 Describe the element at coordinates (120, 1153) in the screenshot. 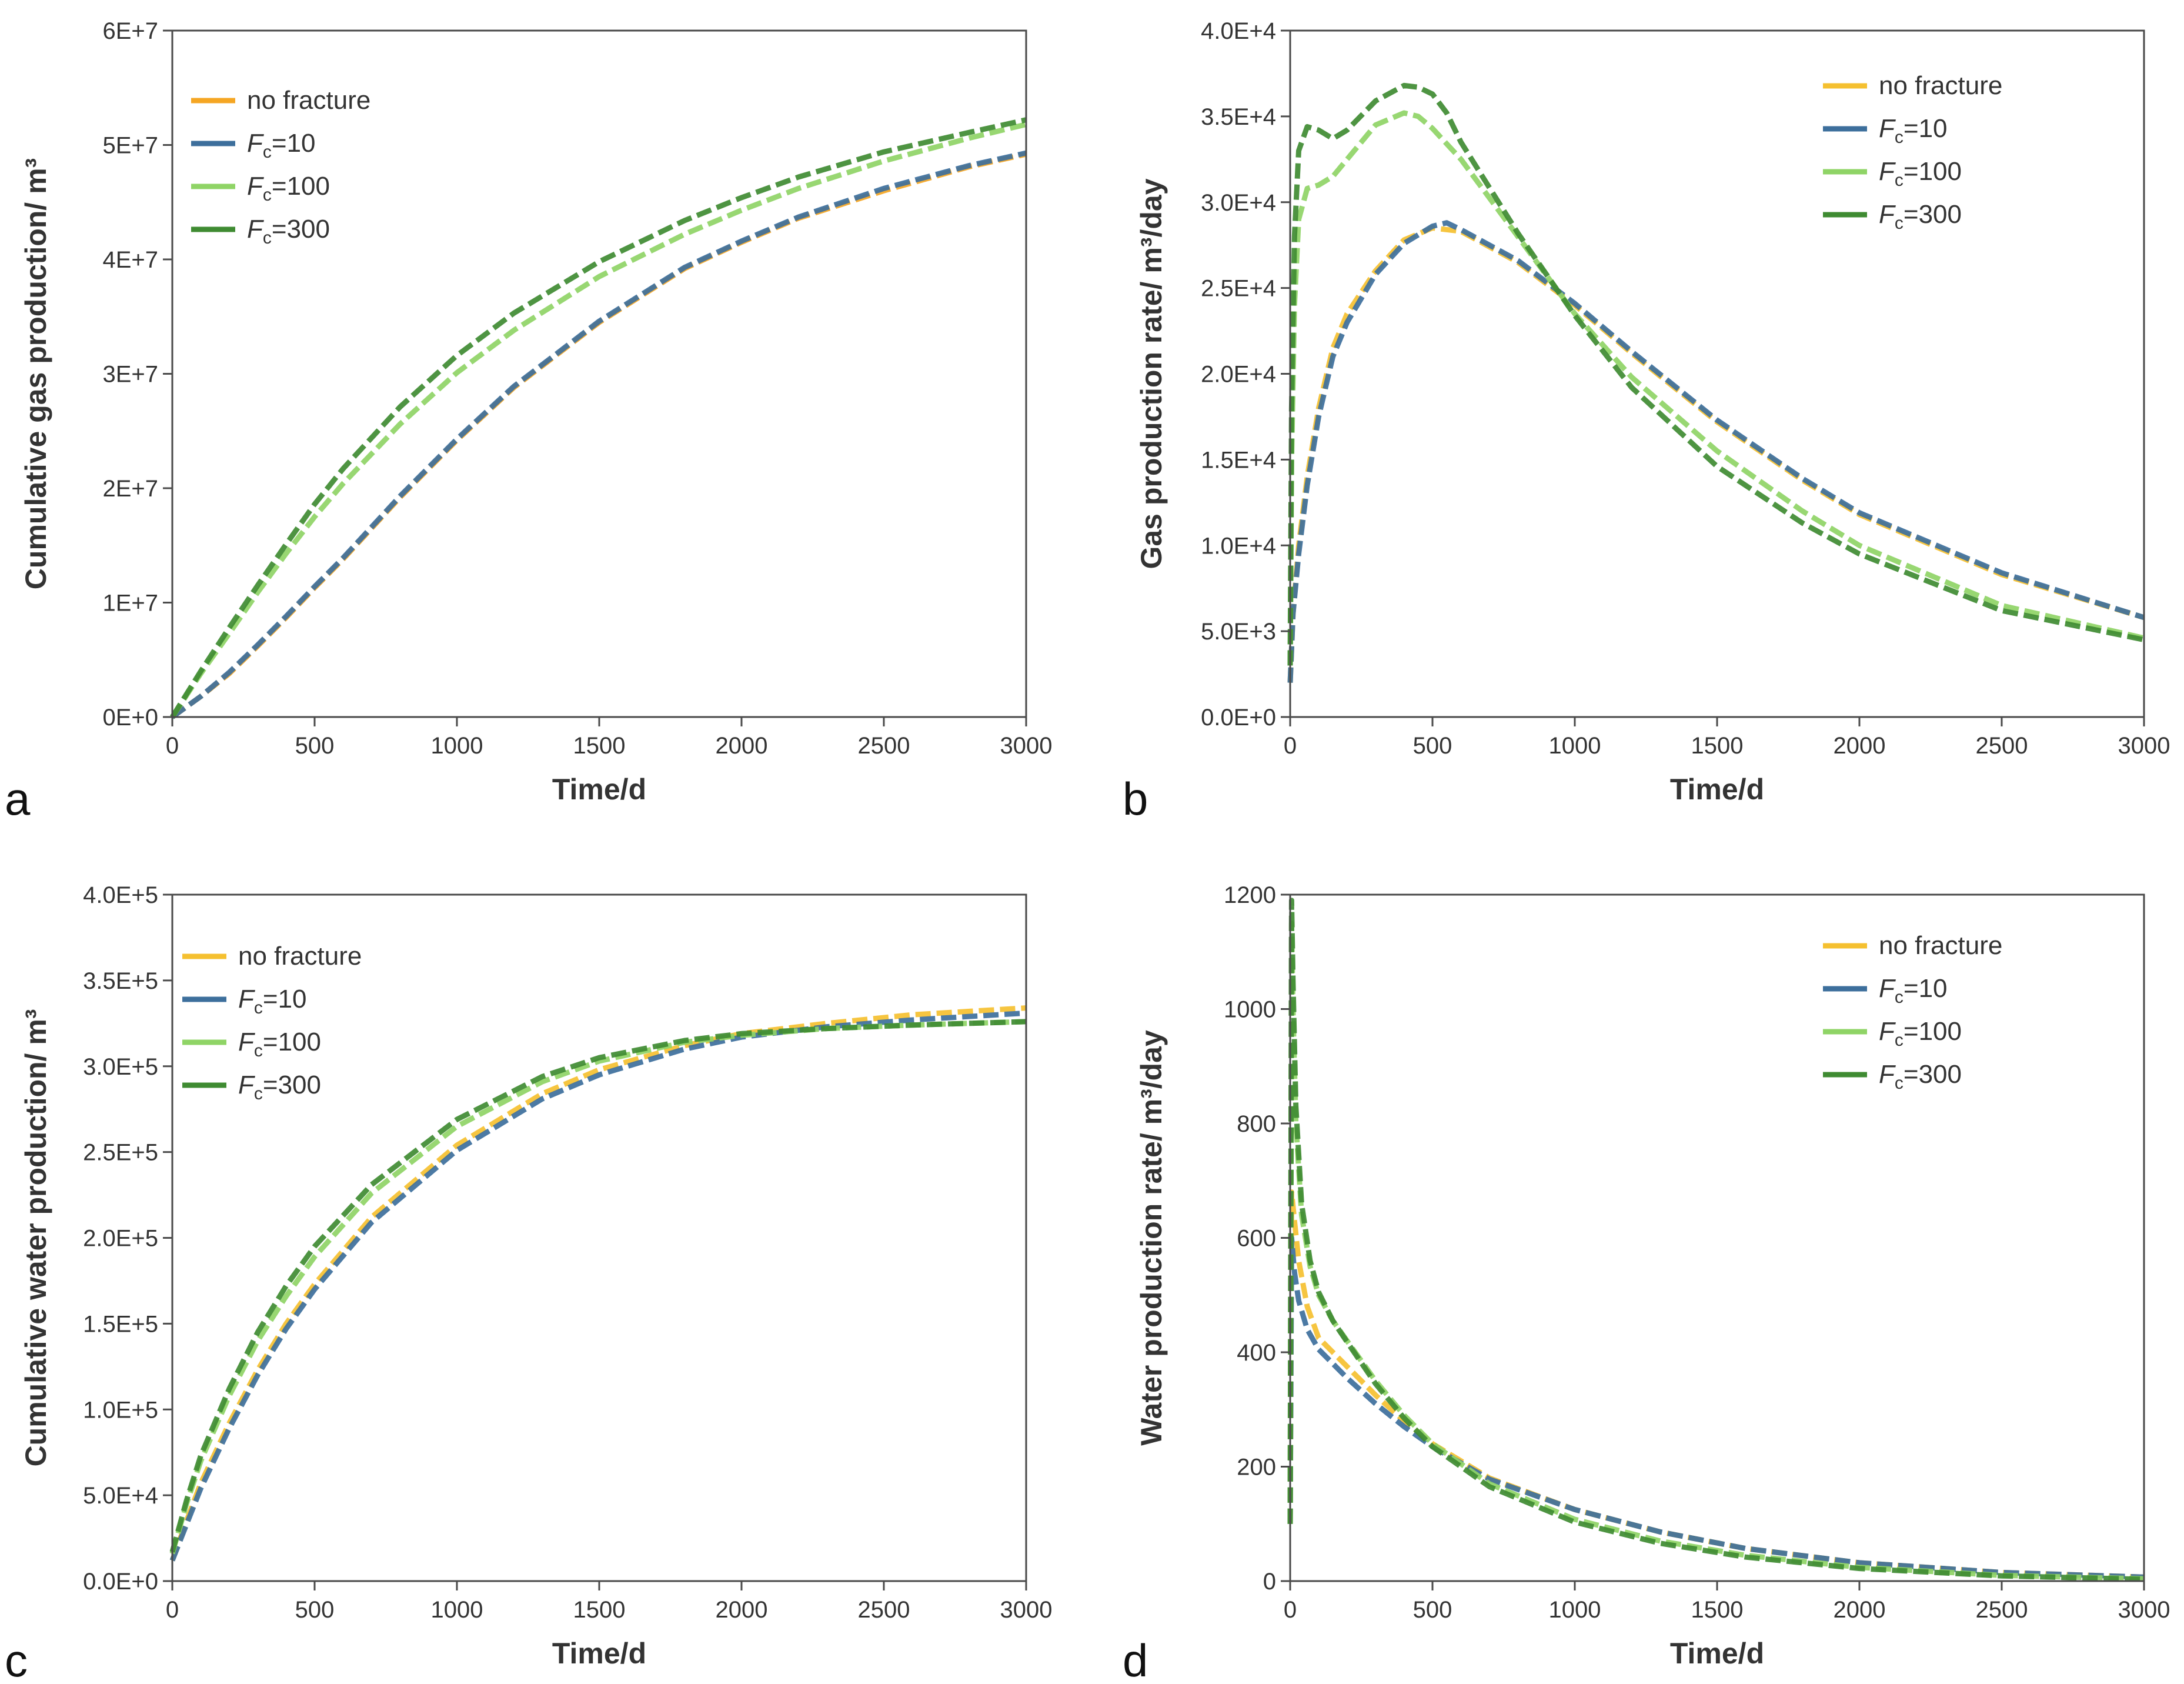

I see `y-tick-label: 2.5E+5` at that location.